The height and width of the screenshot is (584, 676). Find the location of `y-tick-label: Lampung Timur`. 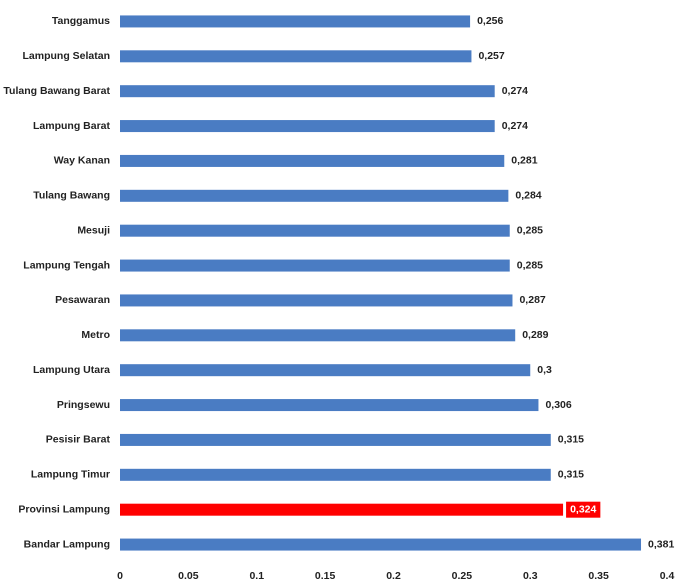

y-tick-label: Lampung Timur is located at coordinates (70, 475).